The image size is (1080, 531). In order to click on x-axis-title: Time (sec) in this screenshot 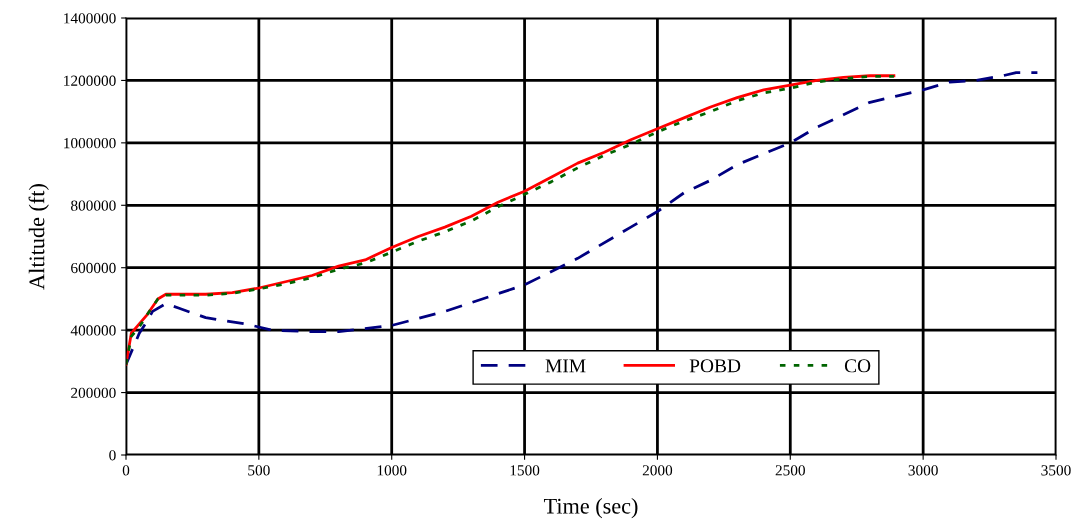, I will do `click(590, 508)`.